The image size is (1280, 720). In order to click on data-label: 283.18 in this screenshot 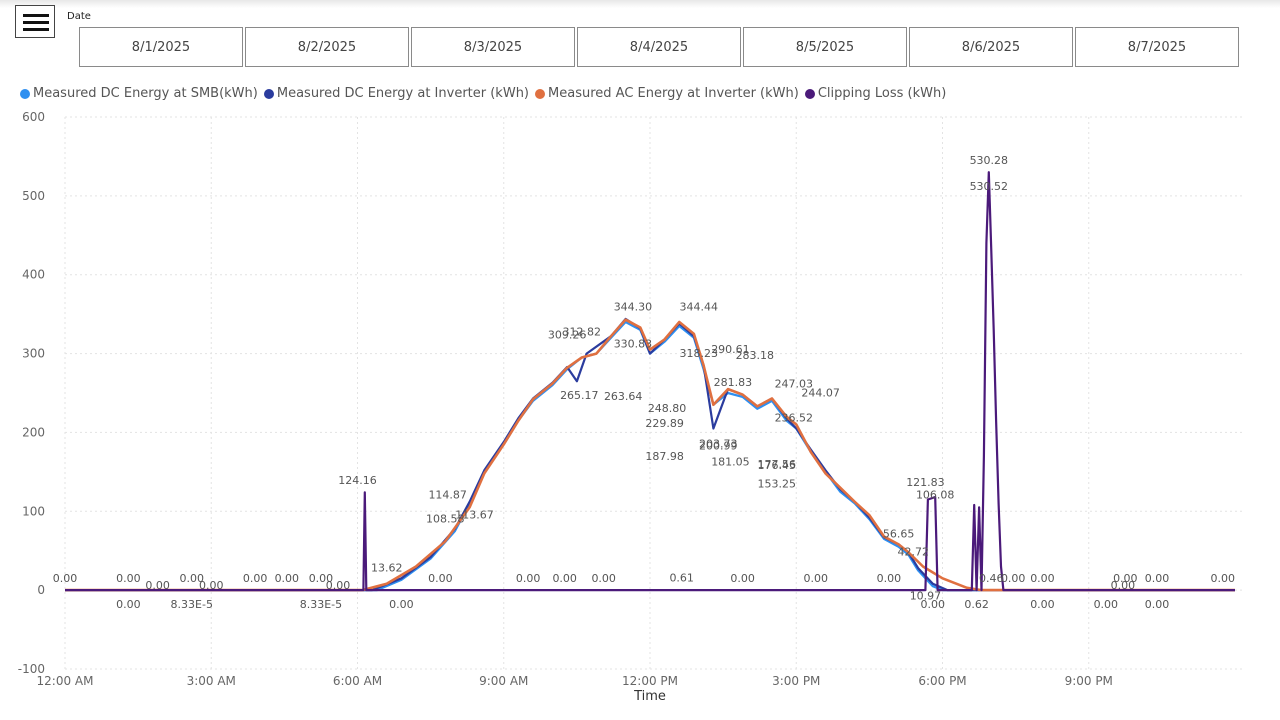, I will do `click(755, 355)`.